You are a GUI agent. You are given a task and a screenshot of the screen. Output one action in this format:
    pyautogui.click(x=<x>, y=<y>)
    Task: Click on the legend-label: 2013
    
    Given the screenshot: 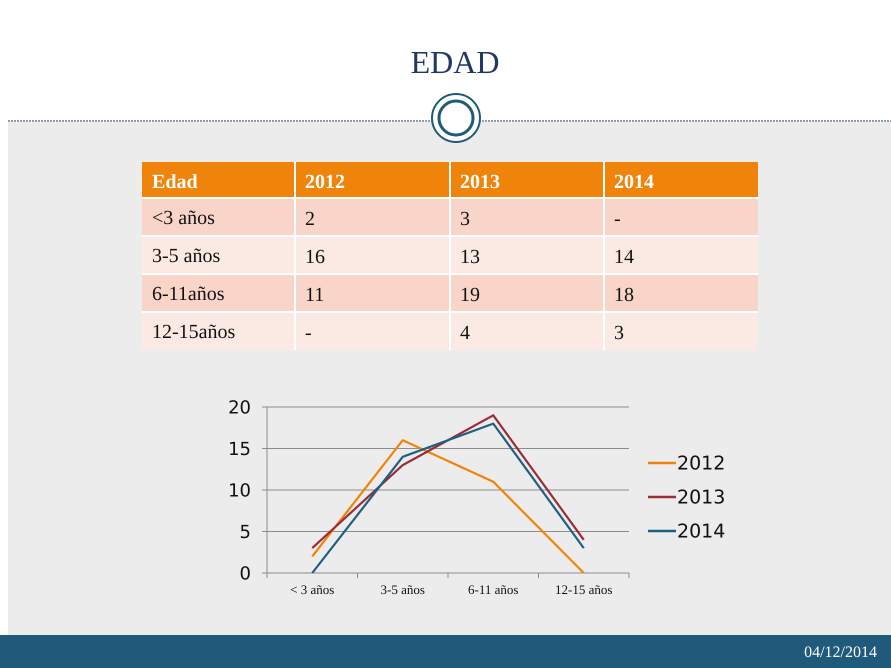 What is the action you would take?
    pyautogui.click(x=701, y=497)
    